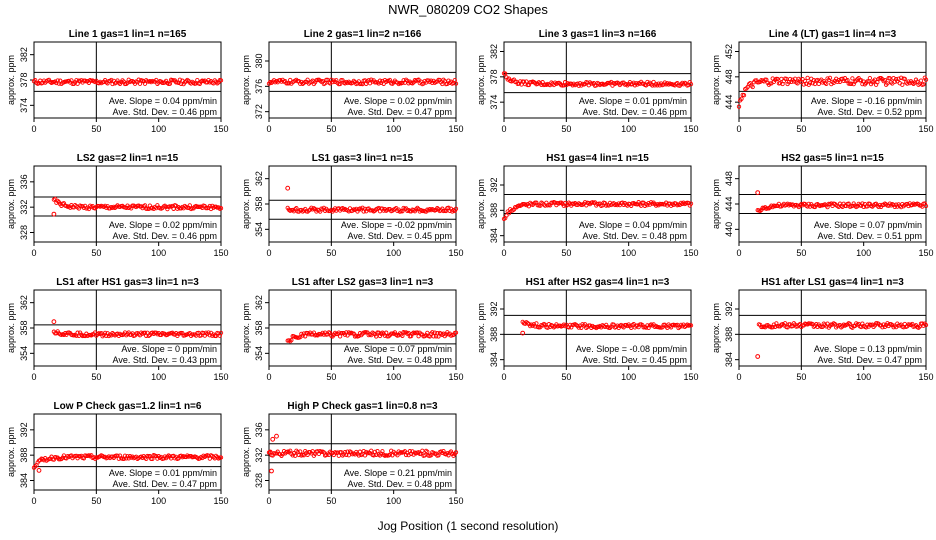 This screenshot has width=936, height=540. I want to click on y-tick-label: 358, so click(259, 327).